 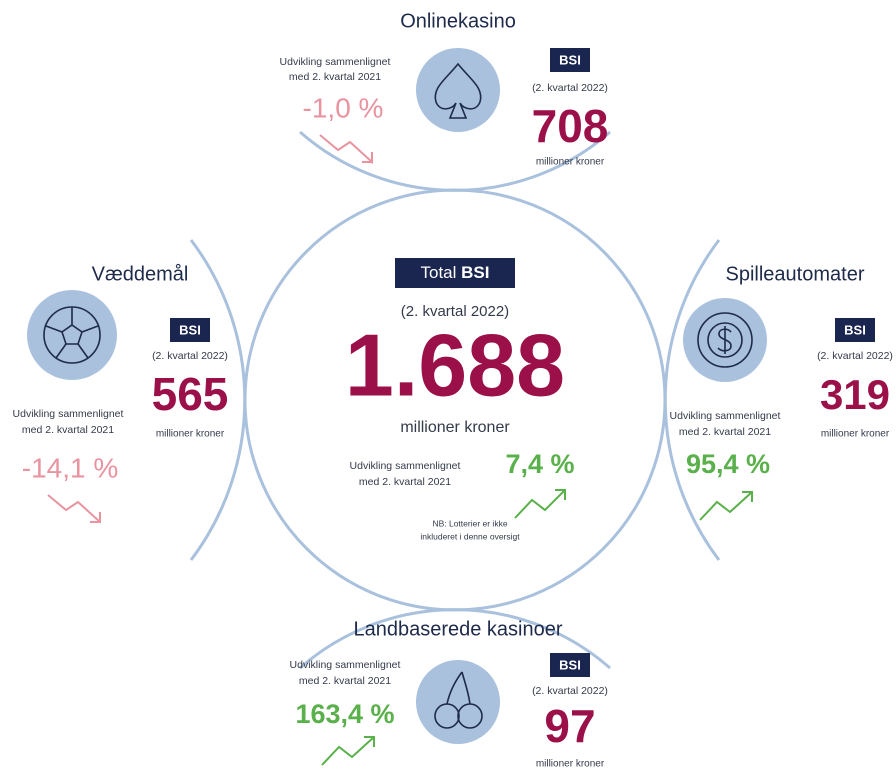 I want to click on change: 163,4 %, so click(x=344, y=714).